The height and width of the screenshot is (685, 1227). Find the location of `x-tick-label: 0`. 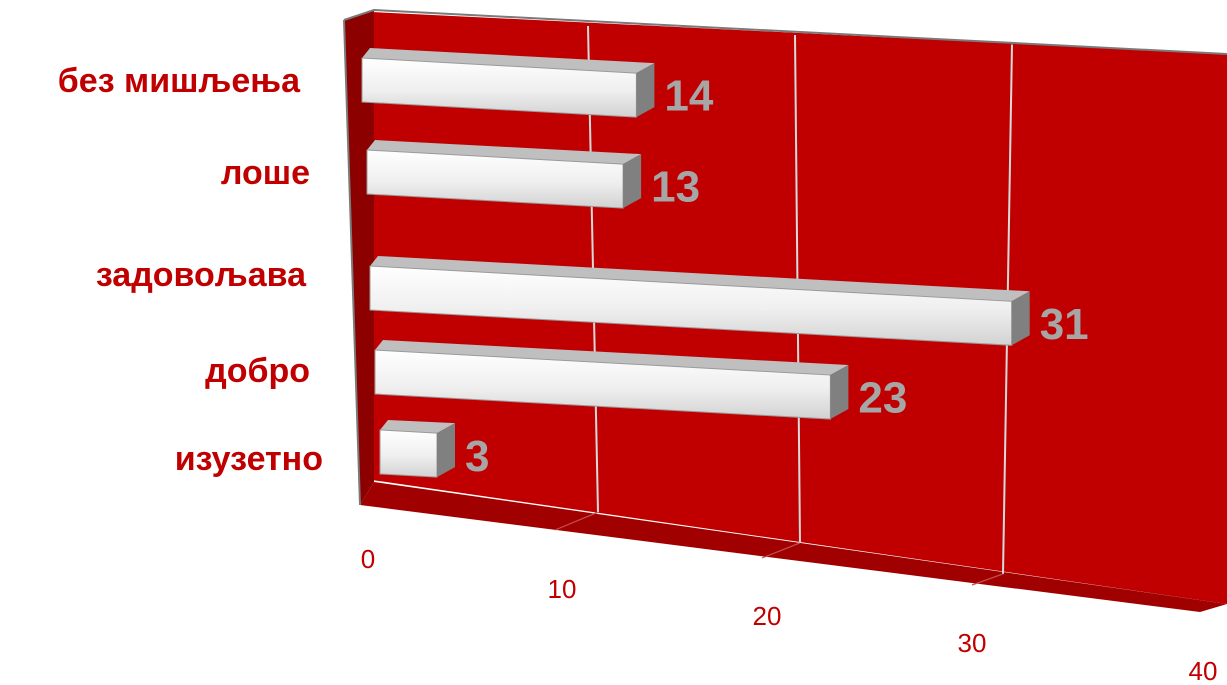

x-tick-label: 0 is located at coordinates (368, 559).